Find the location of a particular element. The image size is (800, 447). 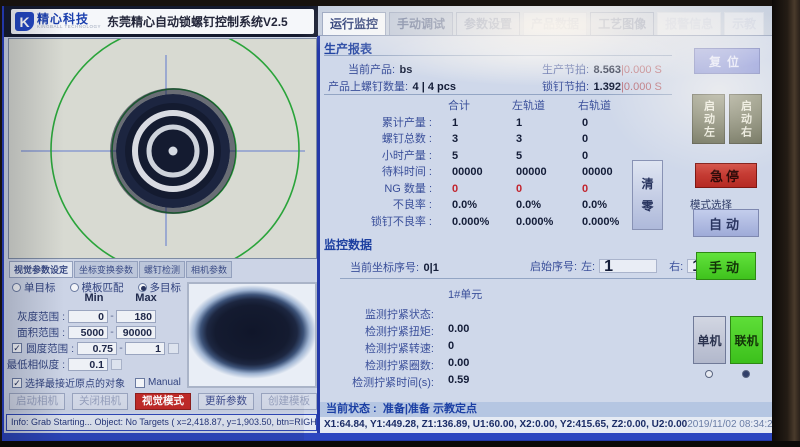

radio-template-match: 模板匹配 is located at coordinates (96, 287).